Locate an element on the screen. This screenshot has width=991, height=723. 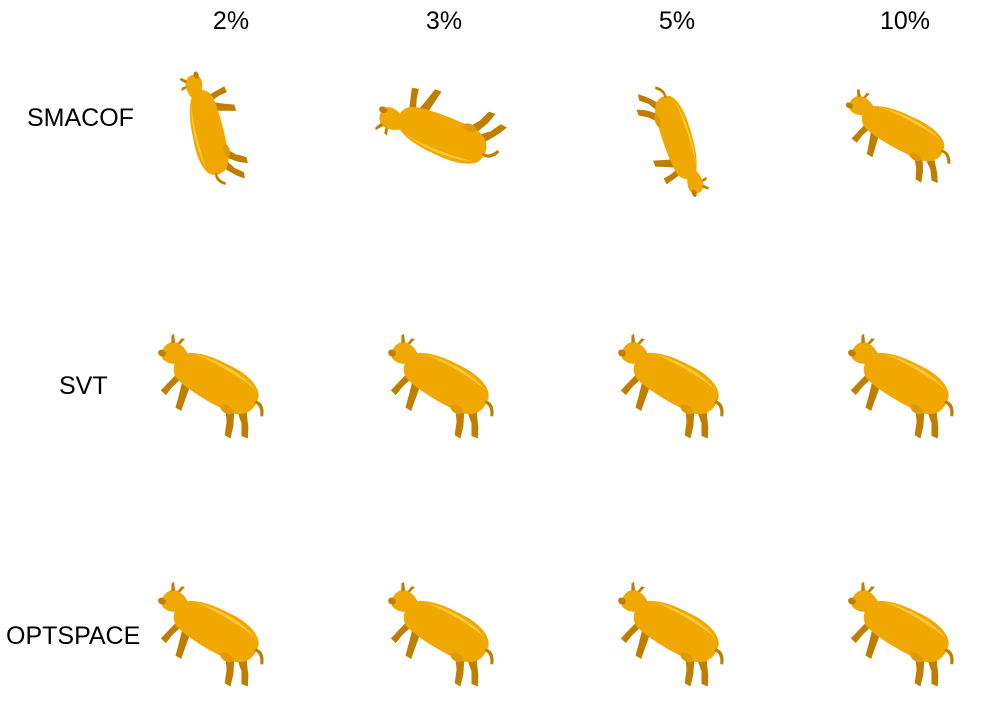
cow-render-optspace-5pct is located at coordinates (678, 633).